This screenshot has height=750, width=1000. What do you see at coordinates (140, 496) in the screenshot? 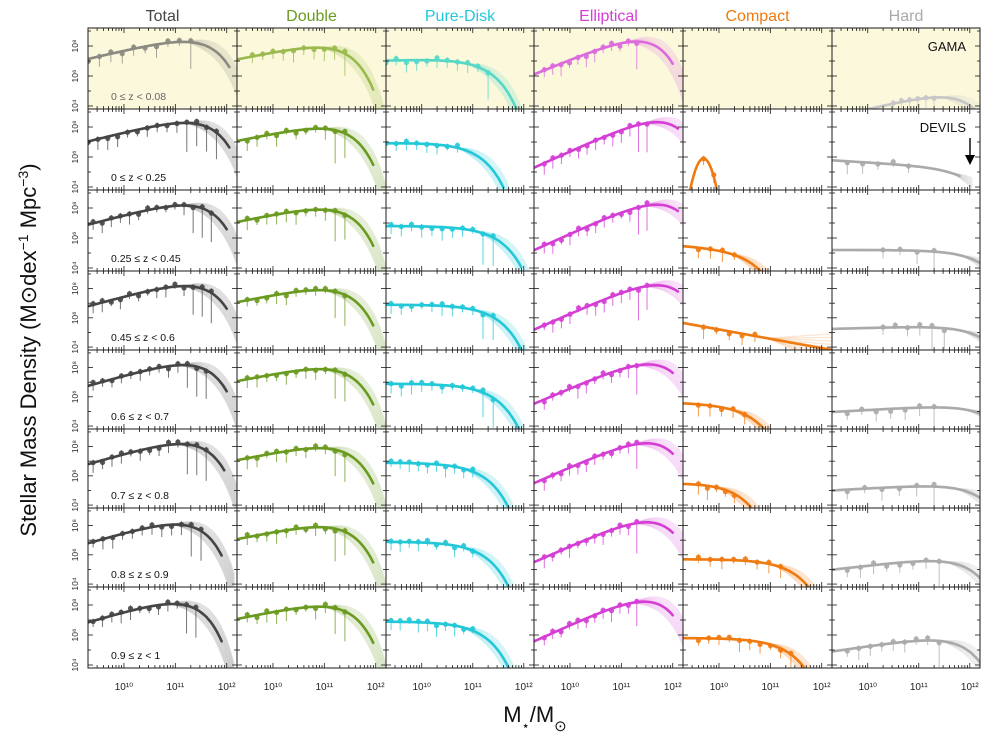
I see `redshift-label: 0.7 ≤ z < 0.8` at bounding box center [140, 496].